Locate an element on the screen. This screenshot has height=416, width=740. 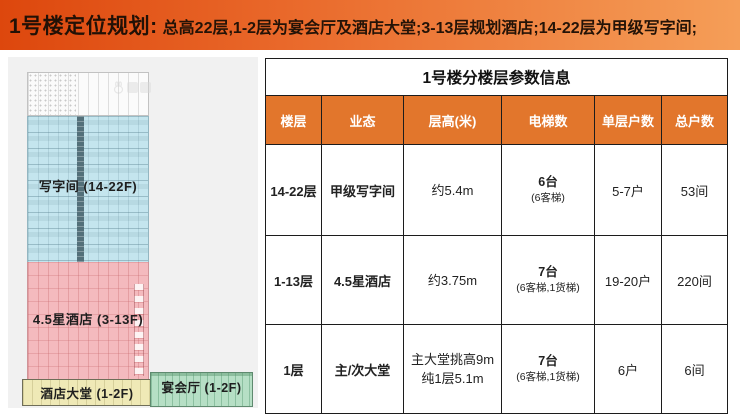
col-header-height: 层高(米) is located at coordinates (452, 120).